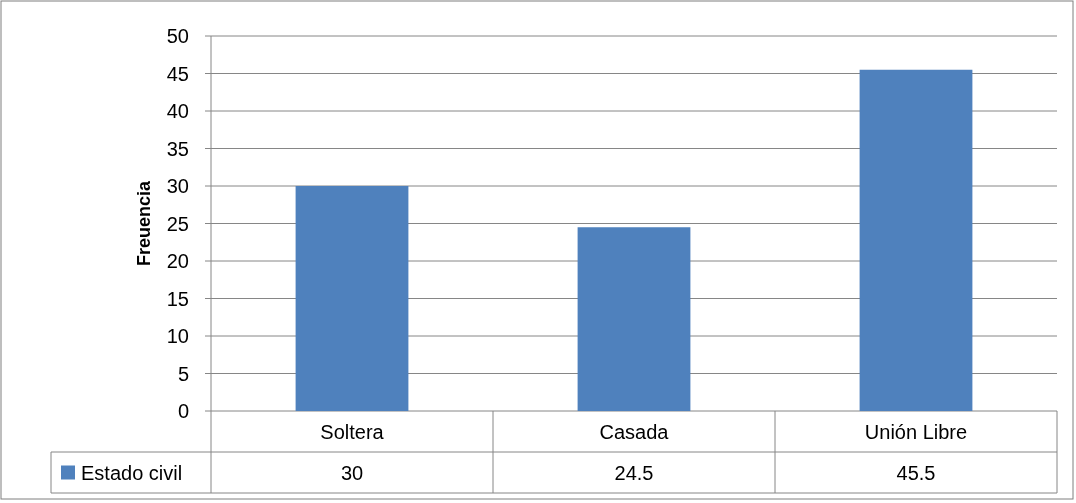  I want to click on y-tick-label: 30, so click(177, 186).